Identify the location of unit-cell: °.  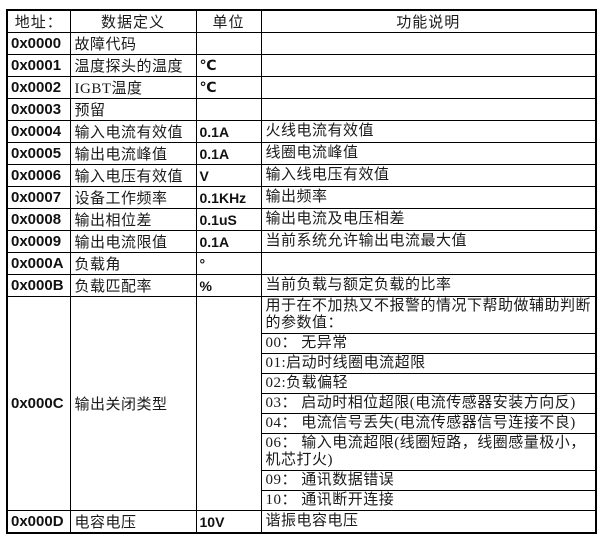
(228, 263).